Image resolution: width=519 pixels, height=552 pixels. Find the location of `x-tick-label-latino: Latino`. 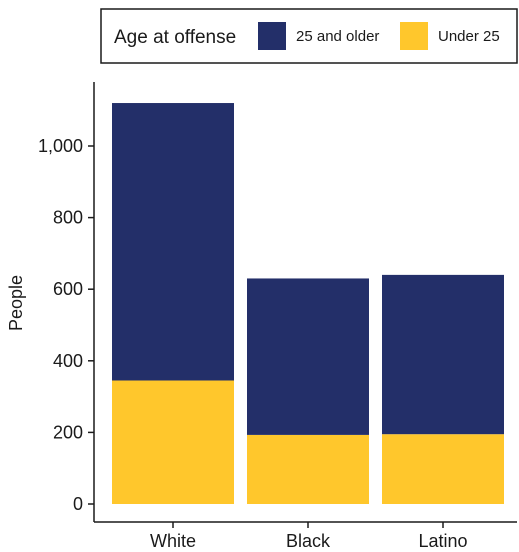

x-tick-label-latino: Latino is located at coordinates (442, 541).